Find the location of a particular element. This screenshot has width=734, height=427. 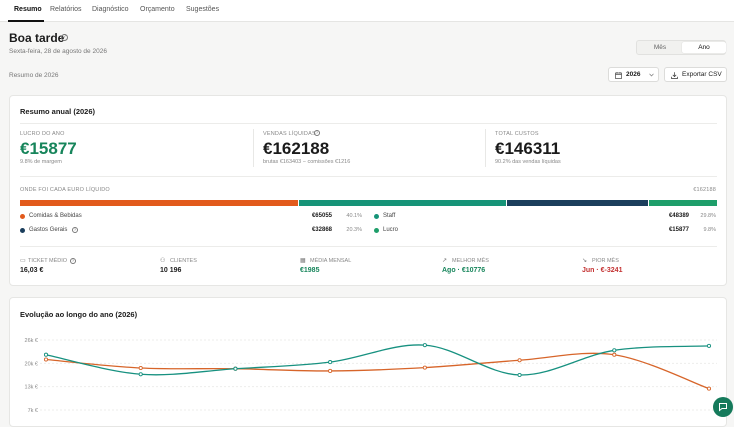

annual-summary-title: Resumo anual (2026) is located at coordinates (58, 111).